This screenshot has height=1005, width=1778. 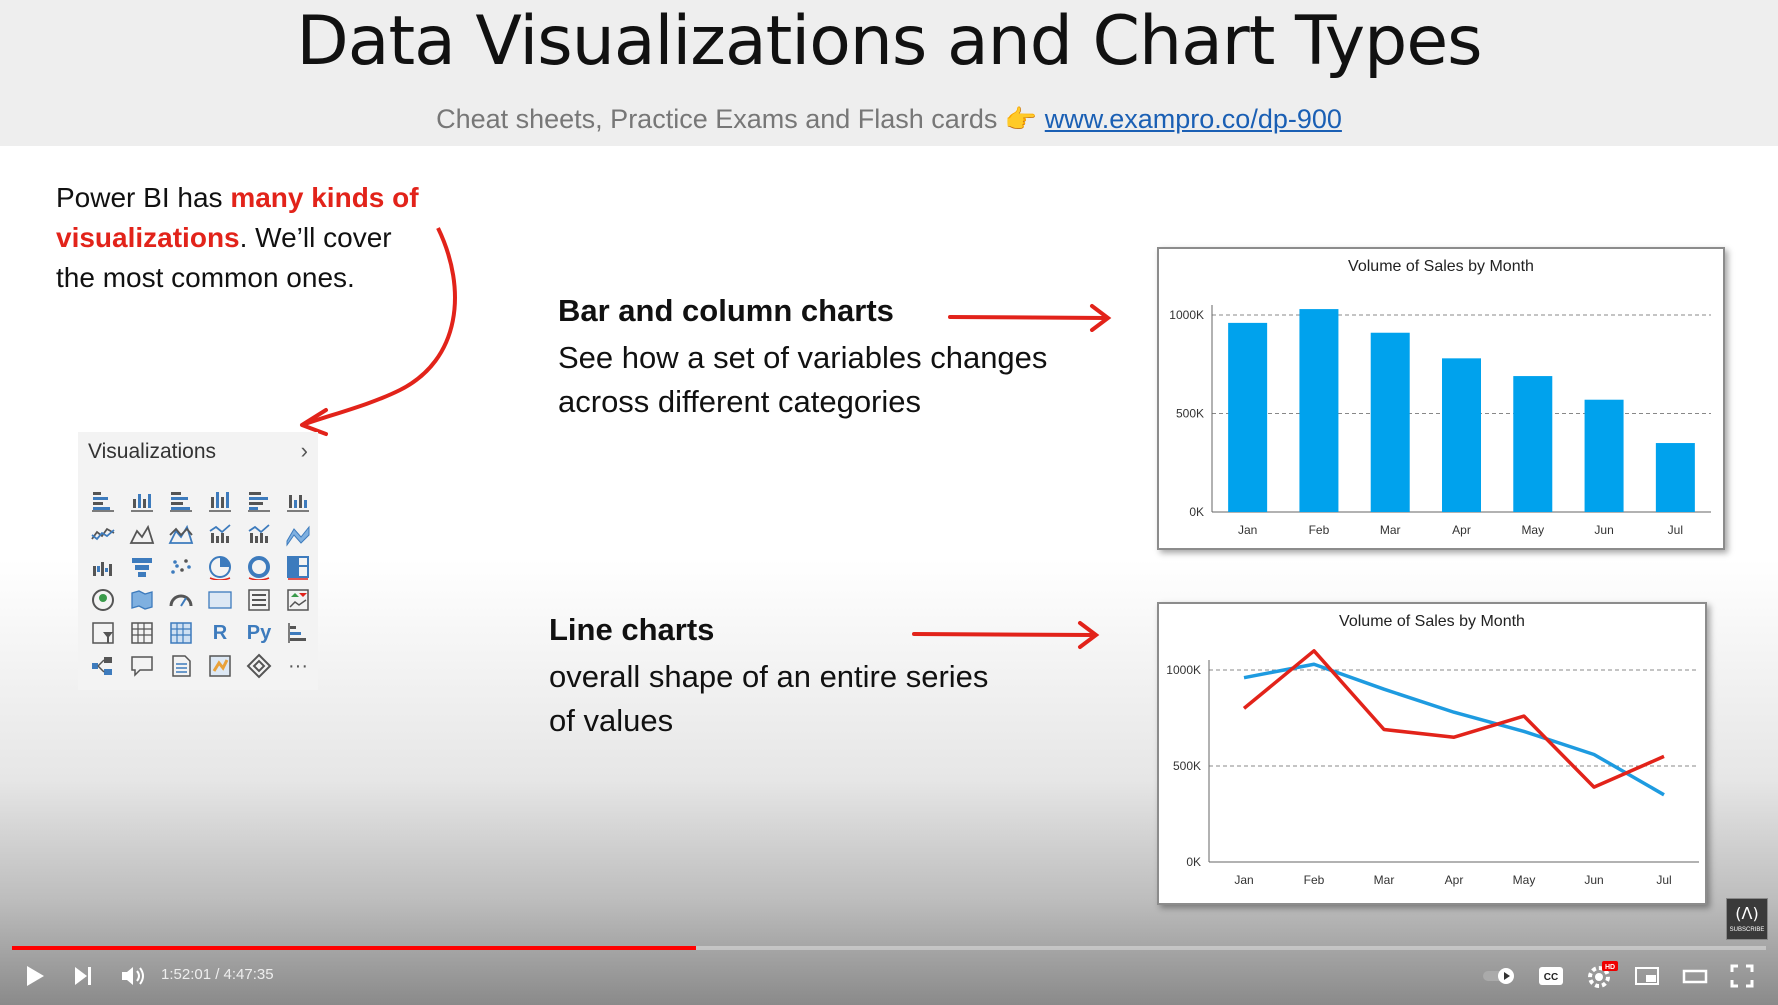 What do you see at coordinates (1532, 530) in the screenshot?
I see `bar-chart-xtick-label: May` at bounding box center [1532, 530].